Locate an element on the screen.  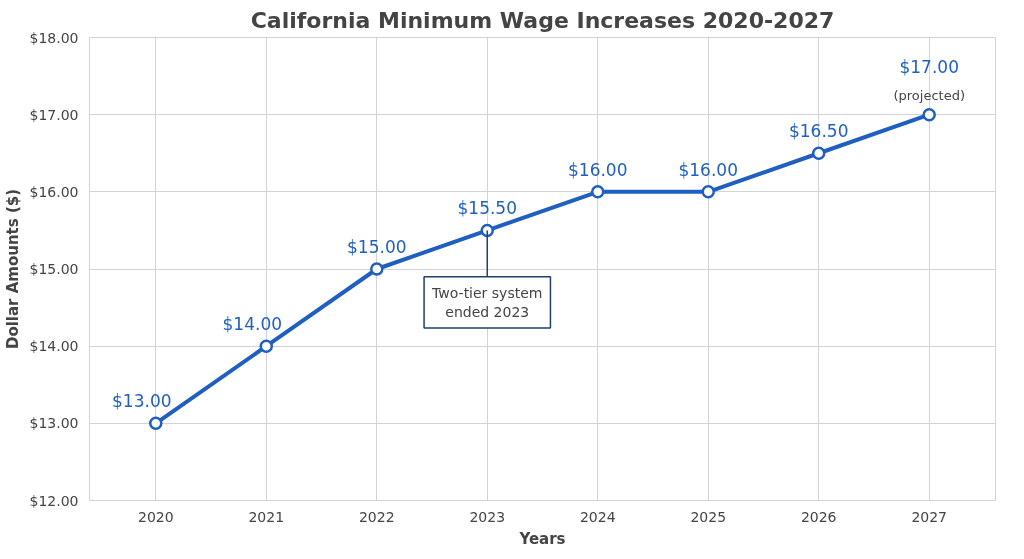
x-tick-label: 2020 is located at coordinates (155, 516).